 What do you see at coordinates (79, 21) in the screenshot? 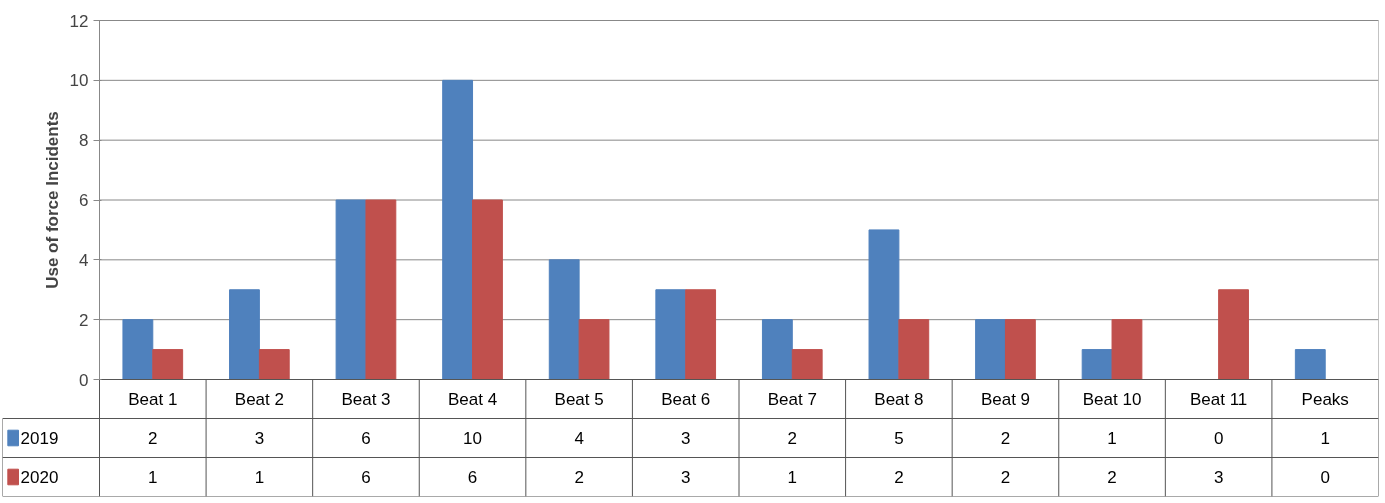
I see `y-tick-label: 12` at bounding box center [79, 21].